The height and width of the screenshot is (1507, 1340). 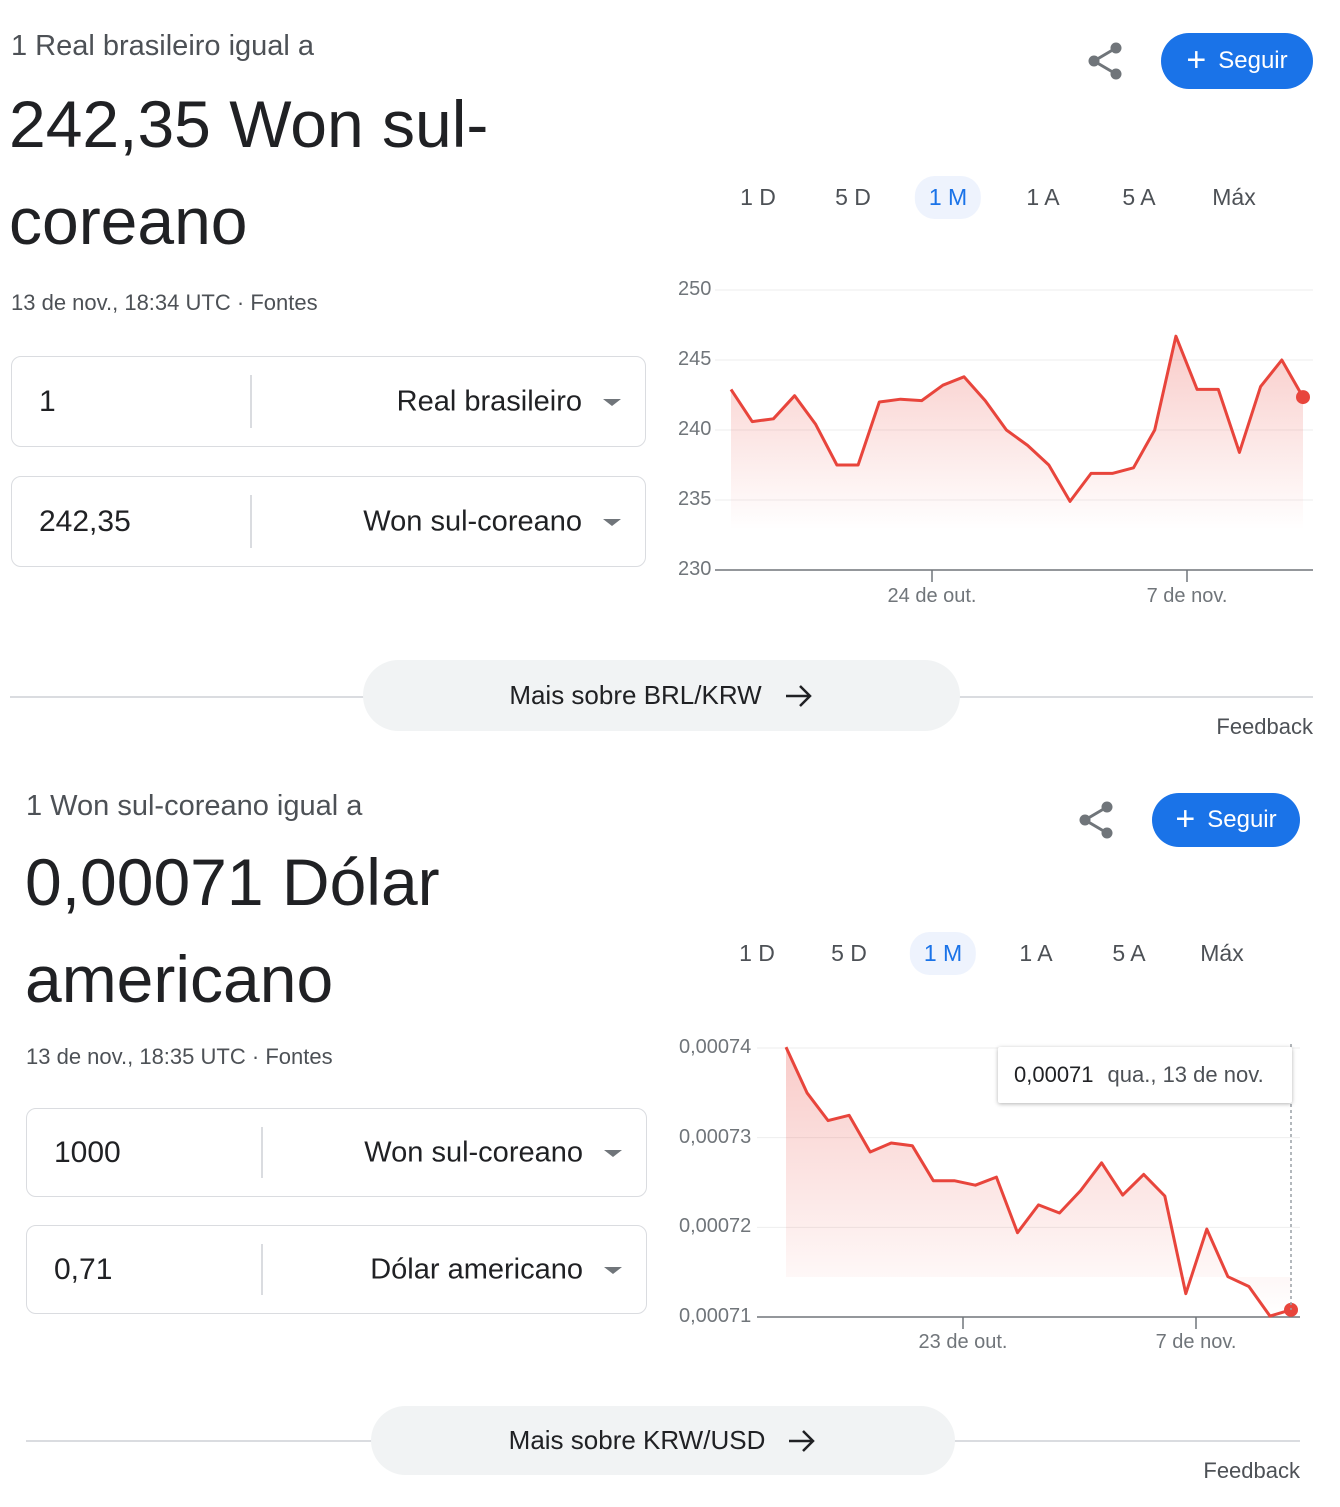 I want to click on from-amount-input: 1, so click(x=47, y=401).